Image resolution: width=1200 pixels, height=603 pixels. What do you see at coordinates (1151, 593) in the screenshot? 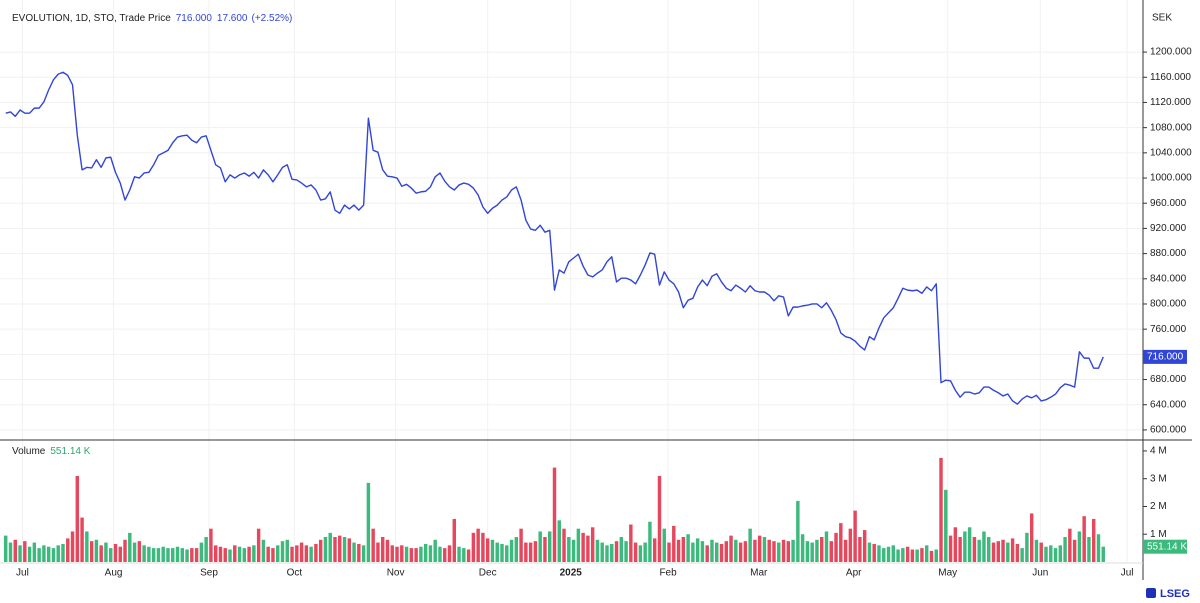
I see `brand-icon` at bounding box center [1151, 593].